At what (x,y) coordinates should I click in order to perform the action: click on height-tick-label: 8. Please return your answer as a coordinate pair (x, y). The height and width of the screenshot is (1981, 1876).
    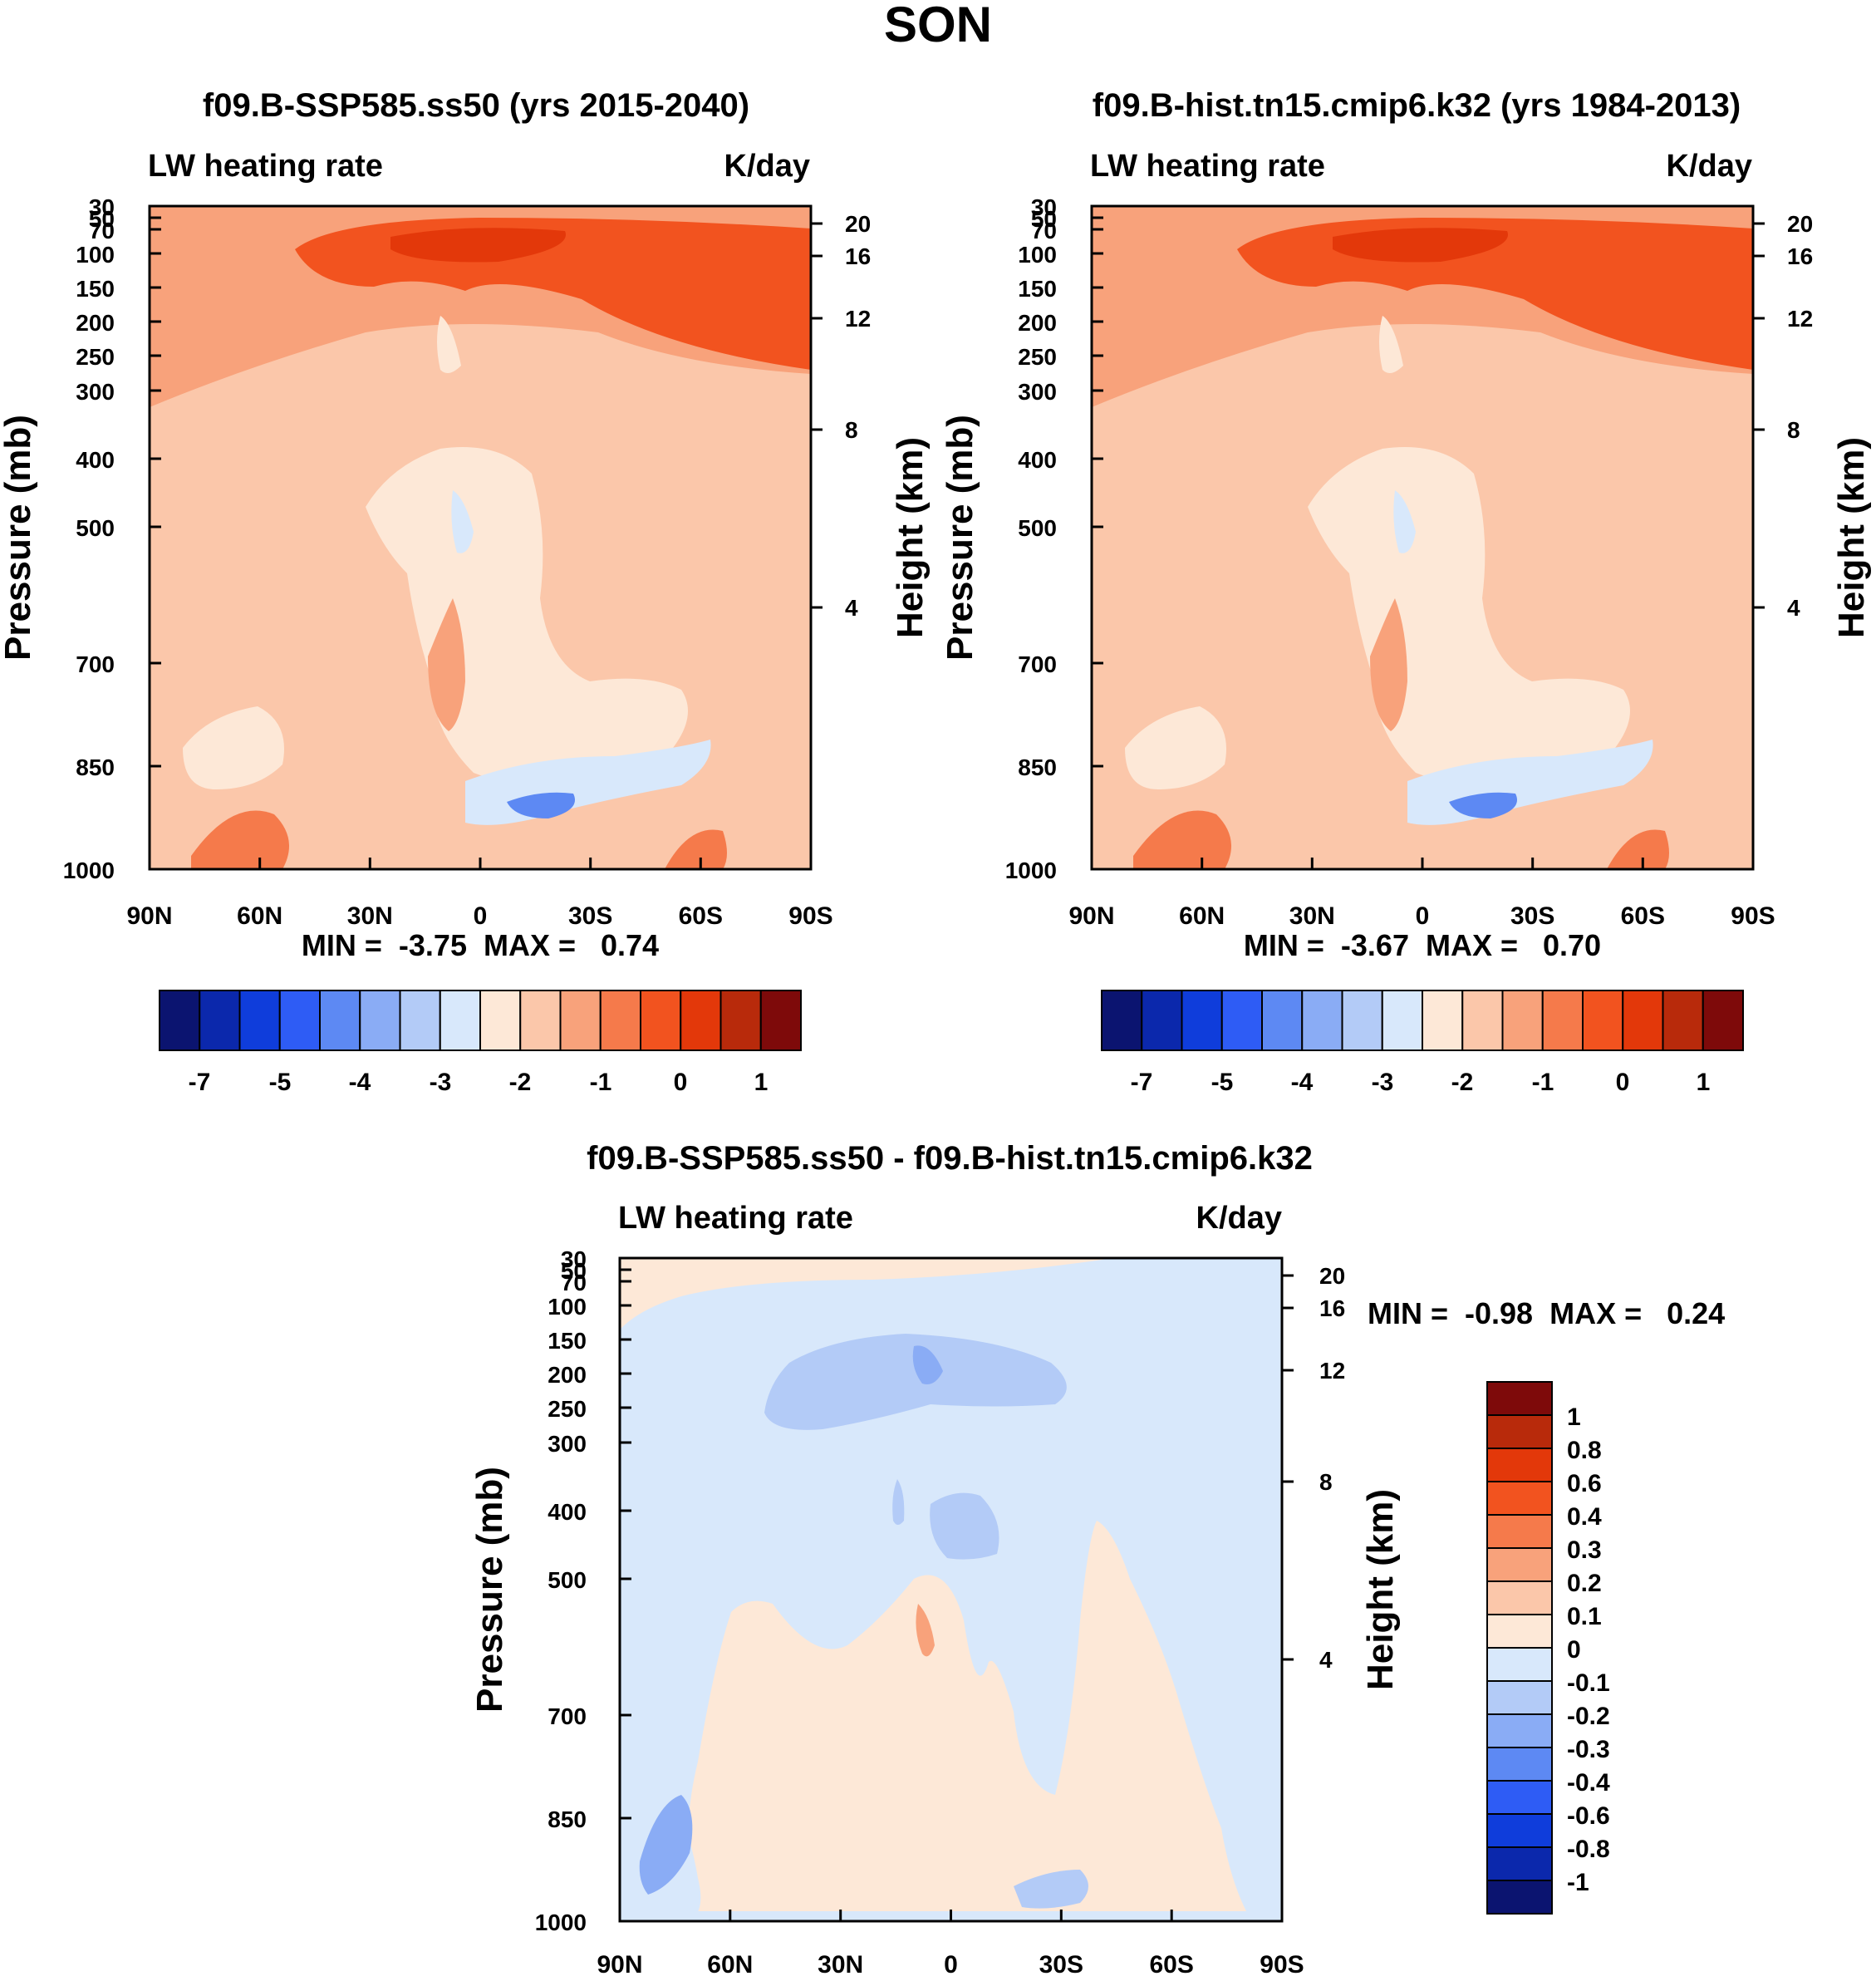
    Looking at the image, I should click on (1326, 1482).